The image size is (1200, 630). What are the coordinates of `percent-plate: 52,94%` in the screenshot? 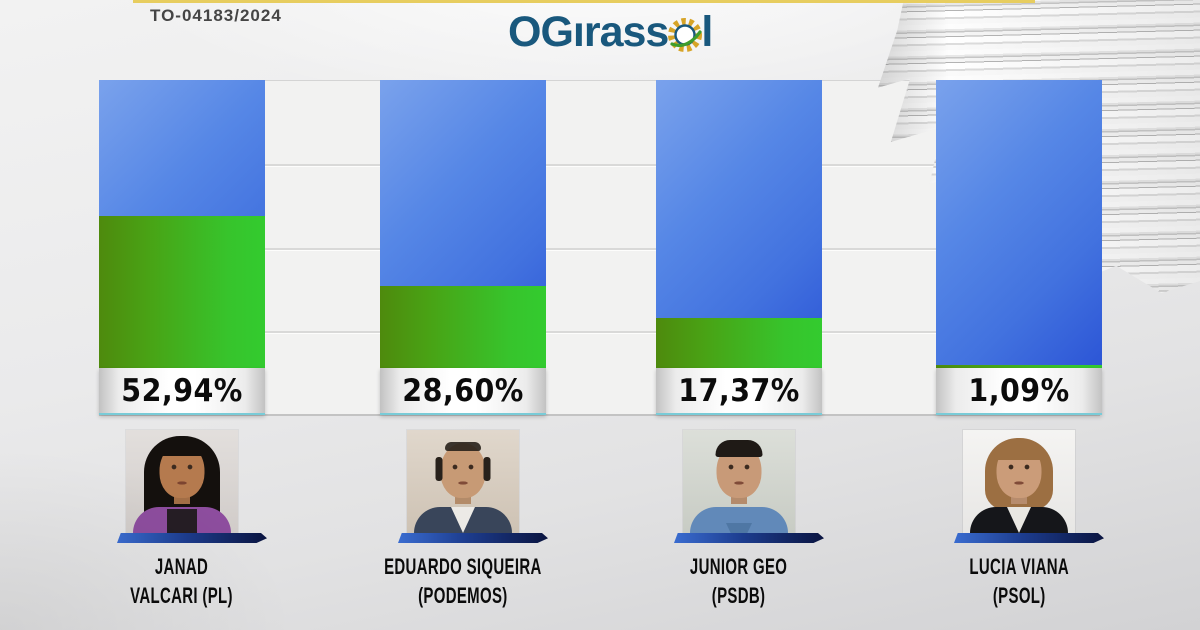 It's located at (182, 391).